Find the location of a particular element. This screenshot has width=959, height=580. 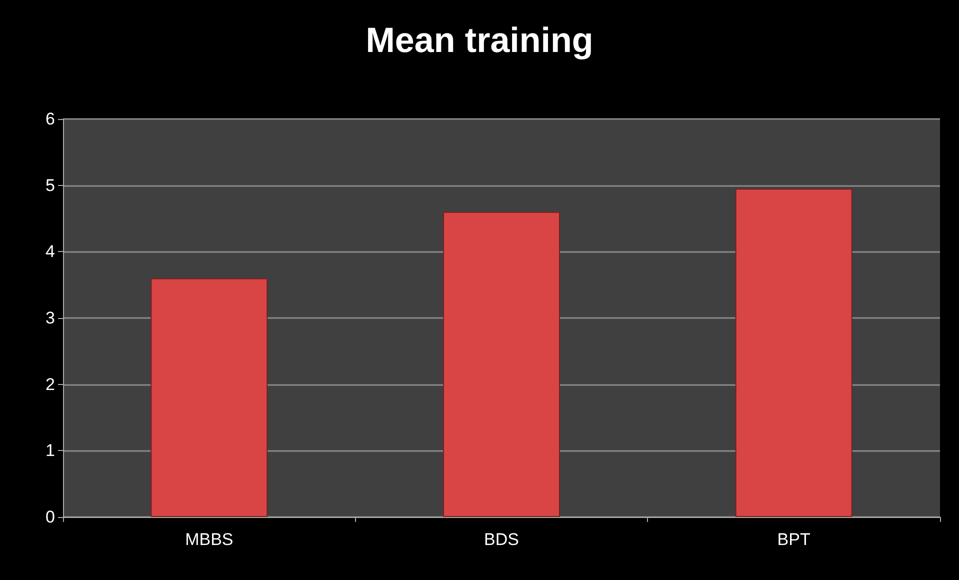

y-tick-label: 4 is located at coordinates (50, 252).